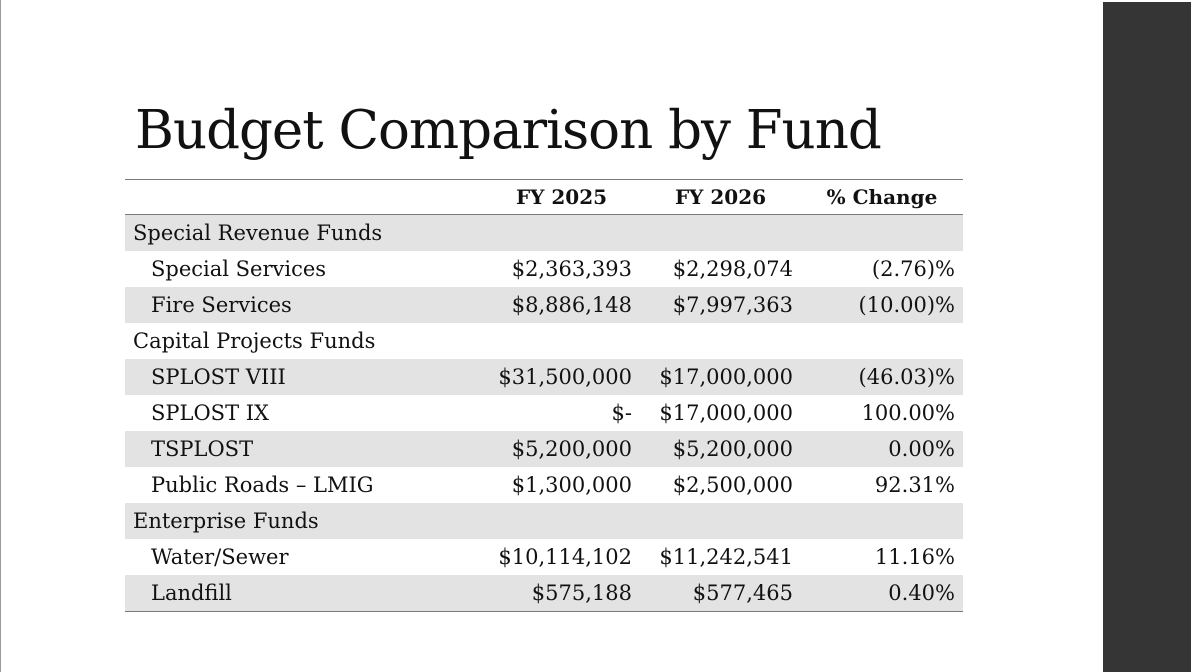 The width and height of the screenshot is (1191, 672). What do you see at coordinates (1147, 336) in the screenshot?
I see `side-band-decoration` at bounding box center [1147, 336].